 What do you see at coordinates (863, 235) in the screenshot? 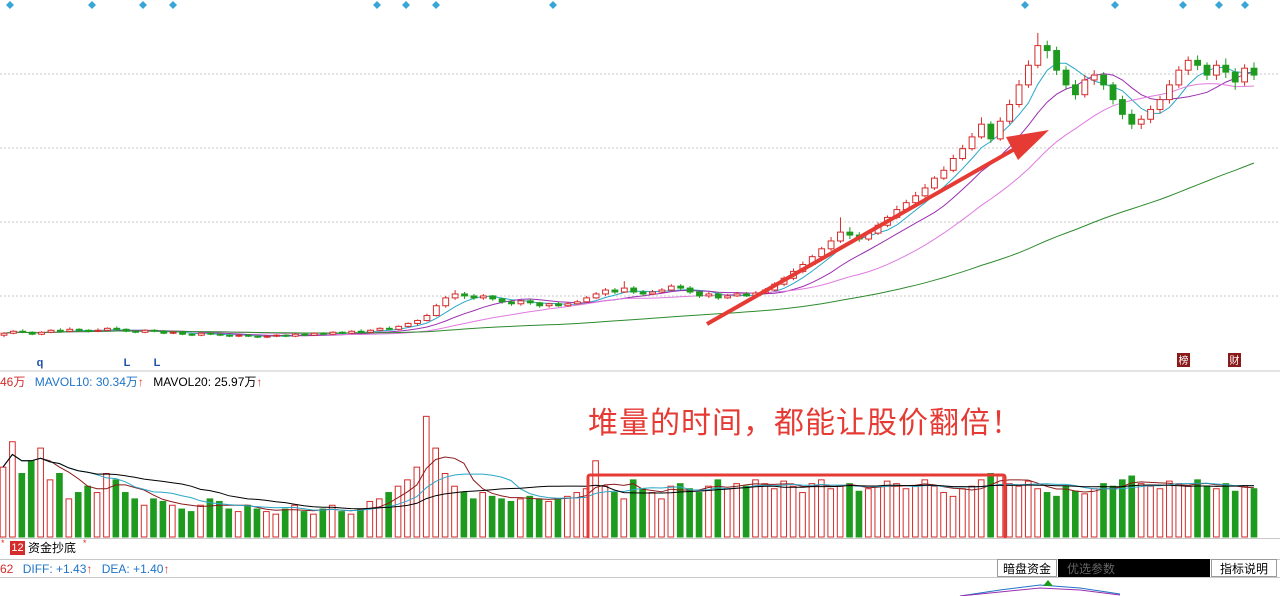
I see `trend-arrow-shaft` at bounding box center [863, 235].